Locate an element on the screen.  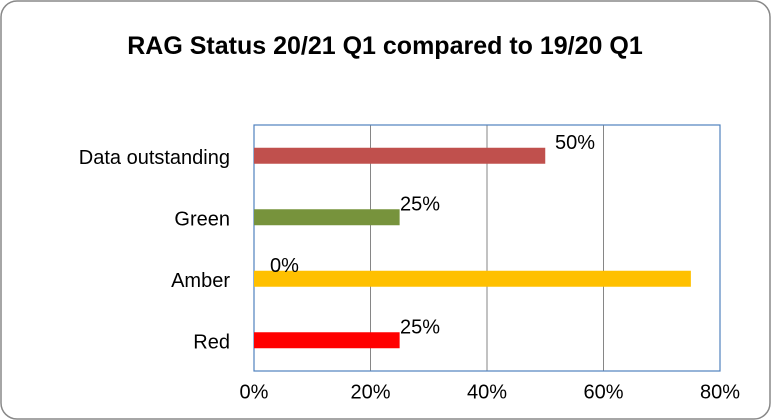
annotation: 50% is located at coordinates (575, 143).